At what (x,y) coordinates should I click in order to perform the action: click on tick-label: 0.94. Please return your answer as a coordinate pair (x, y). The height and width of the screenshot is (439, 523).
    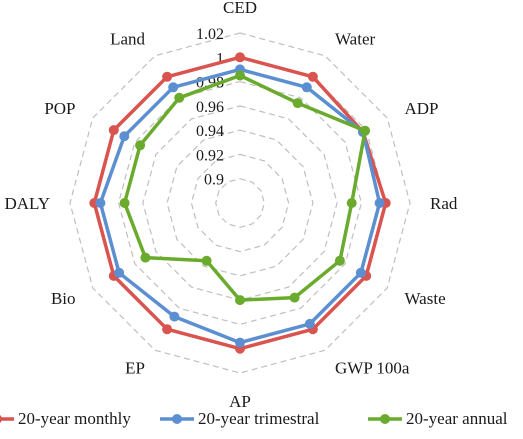
    Looking at the image, I should click on (210, 131).